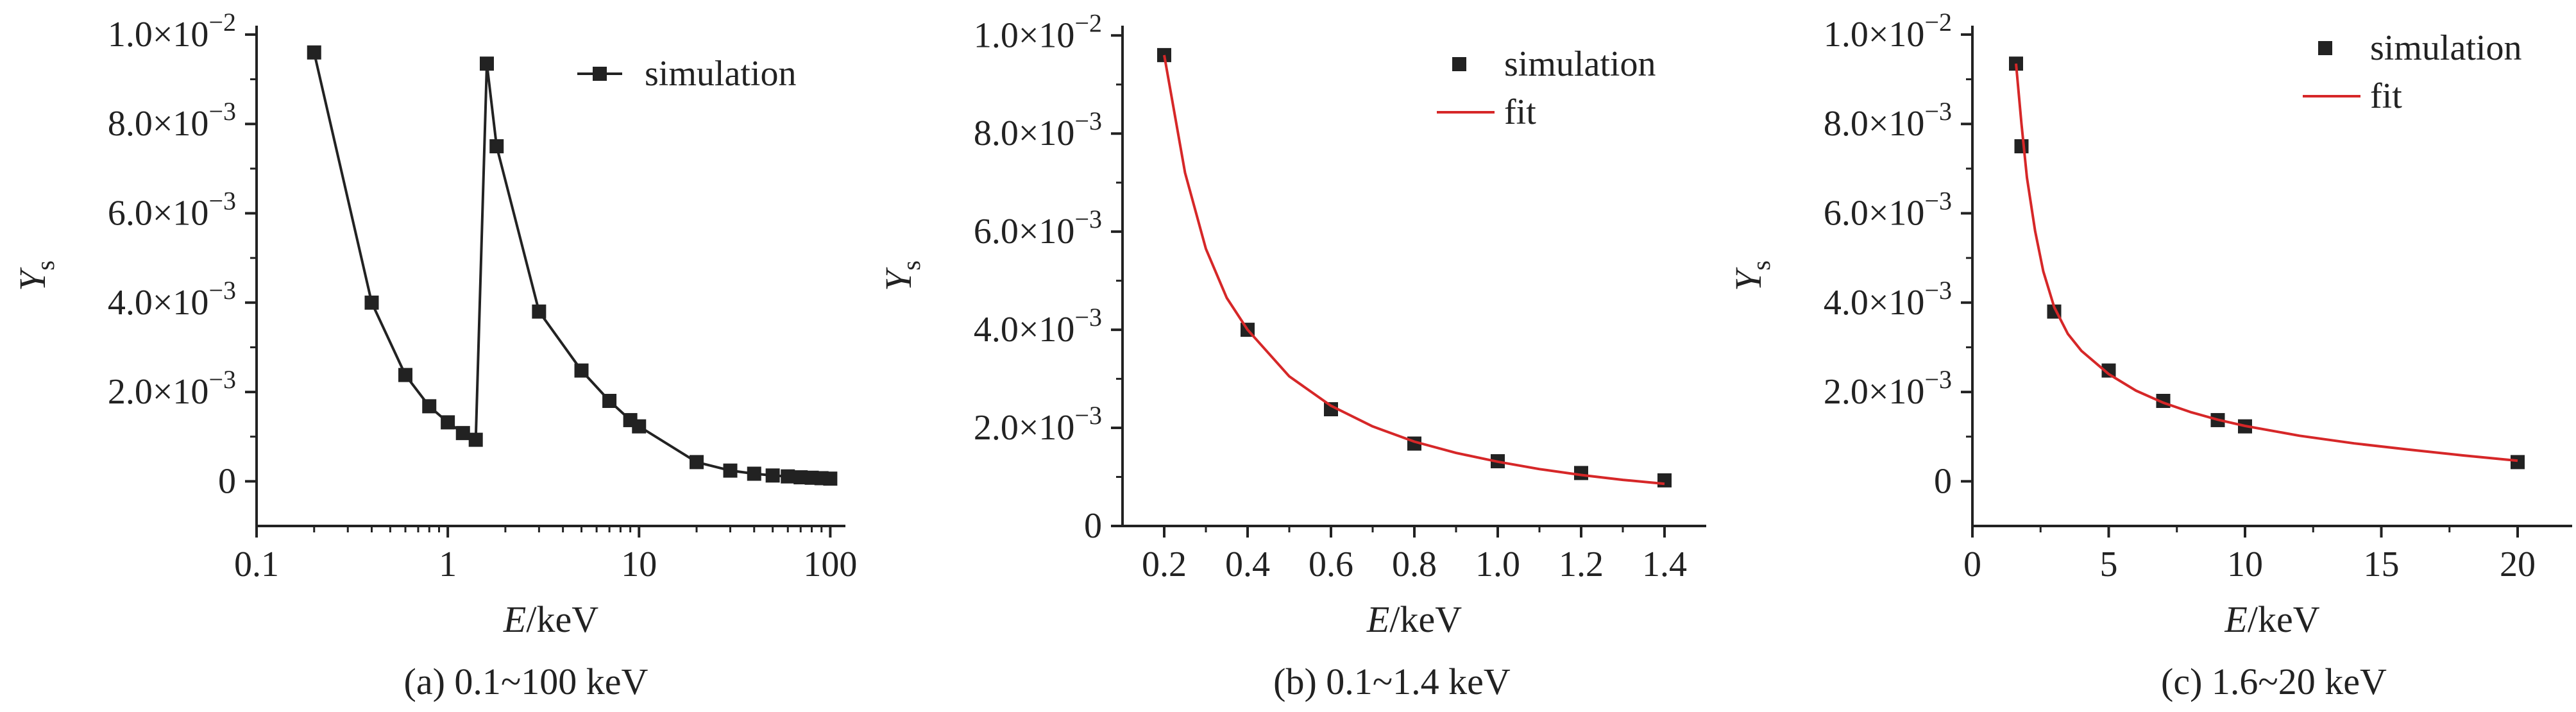 The width and height of the screenshot is (2576, 712). I want to click on x-tick-label: 0.2, so click(1164, 564).